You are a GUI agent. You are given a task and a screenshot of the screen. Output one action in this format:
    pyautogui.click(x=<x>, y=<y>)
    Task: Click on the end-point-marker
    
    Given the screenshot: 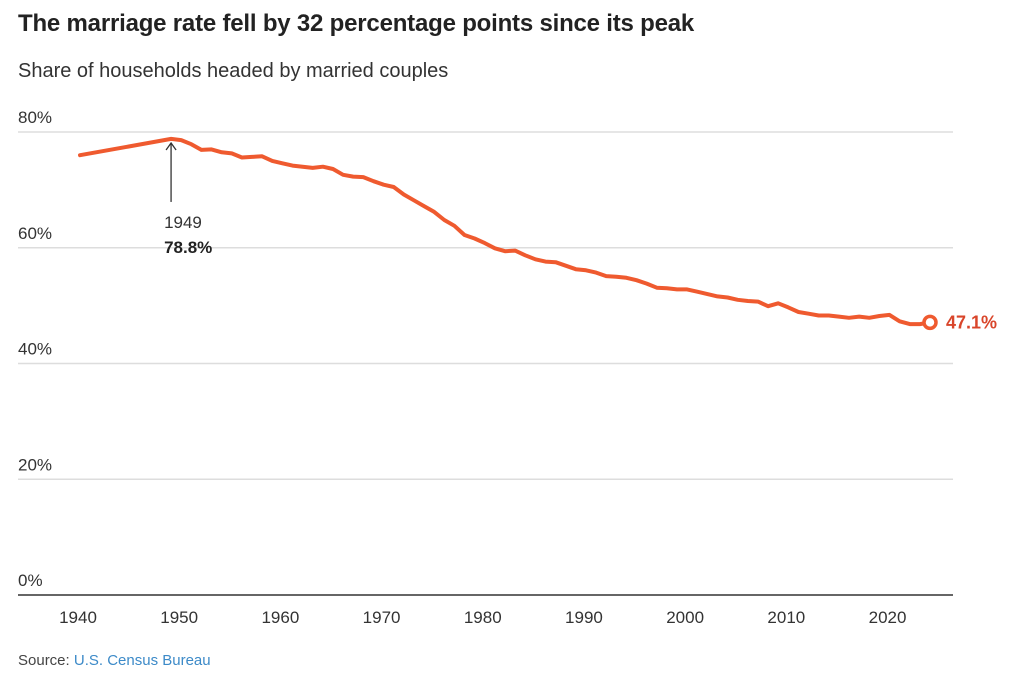 What is the action you would take?
    pyautogui.click(x=930, y=322)
    